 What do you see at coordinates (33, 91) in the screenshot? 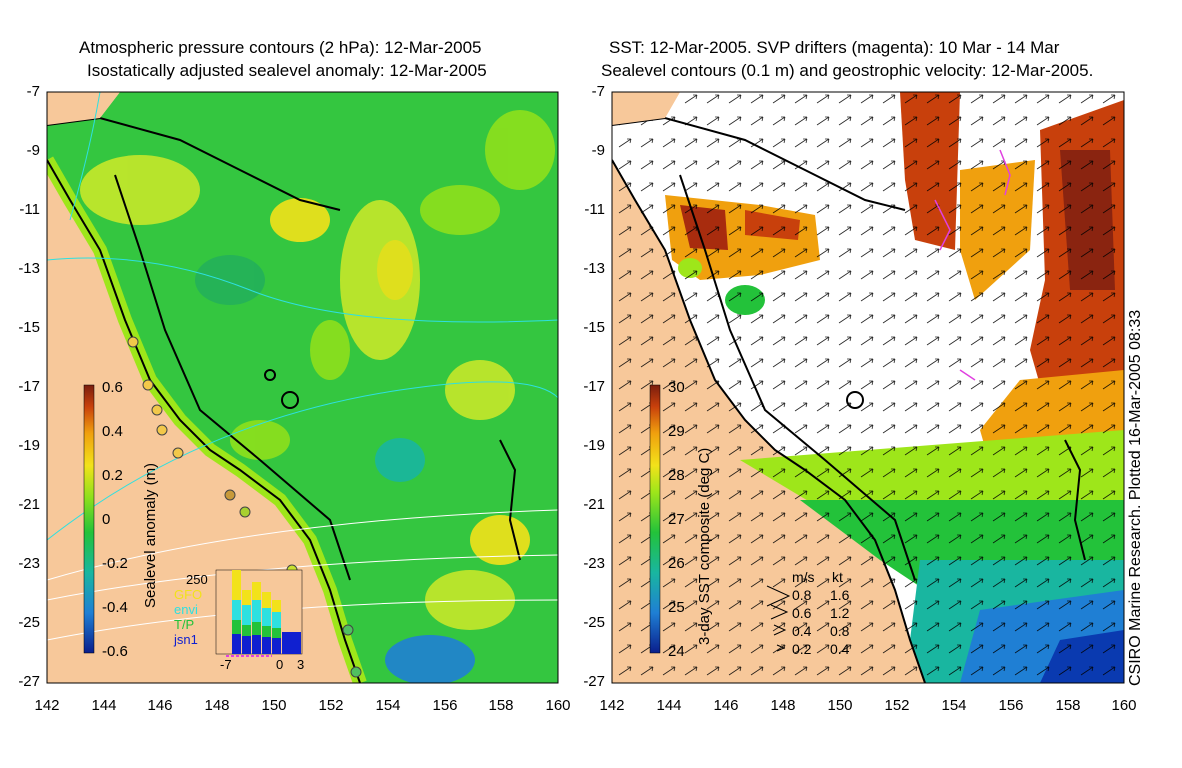
I see `left-y-tick: -7` at bounding box center [33, 91].